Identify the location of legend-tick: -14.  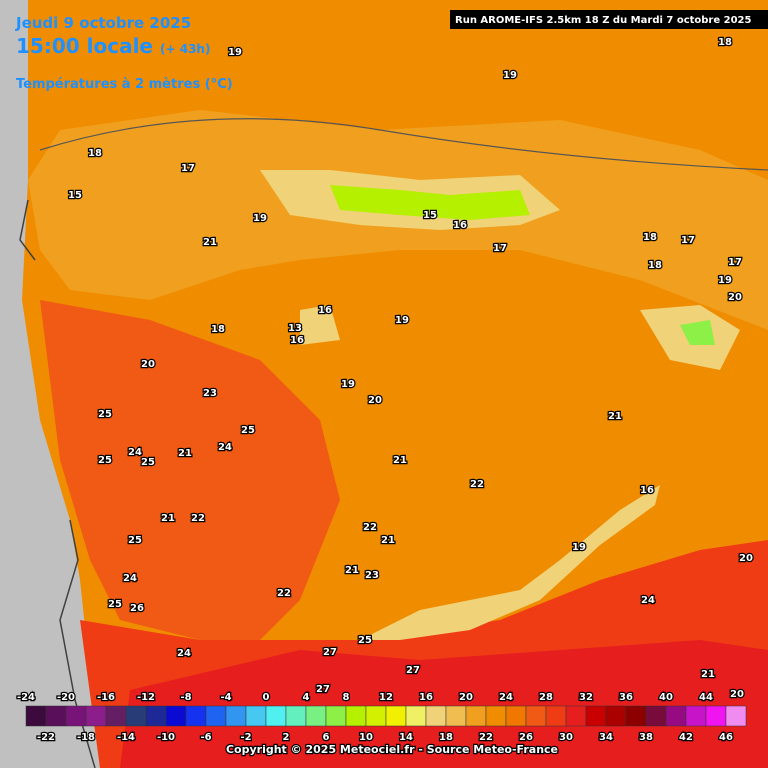
(126, 737).